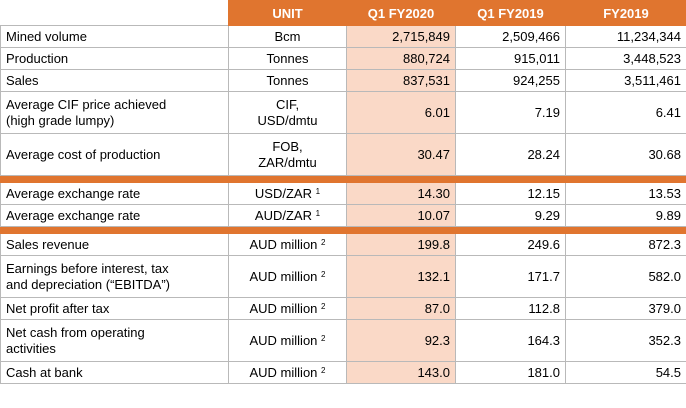  What do you see at coordinates (31, 348) in the screenshot?
I see `row-label-line: activities` at bounding box center [31, 348].